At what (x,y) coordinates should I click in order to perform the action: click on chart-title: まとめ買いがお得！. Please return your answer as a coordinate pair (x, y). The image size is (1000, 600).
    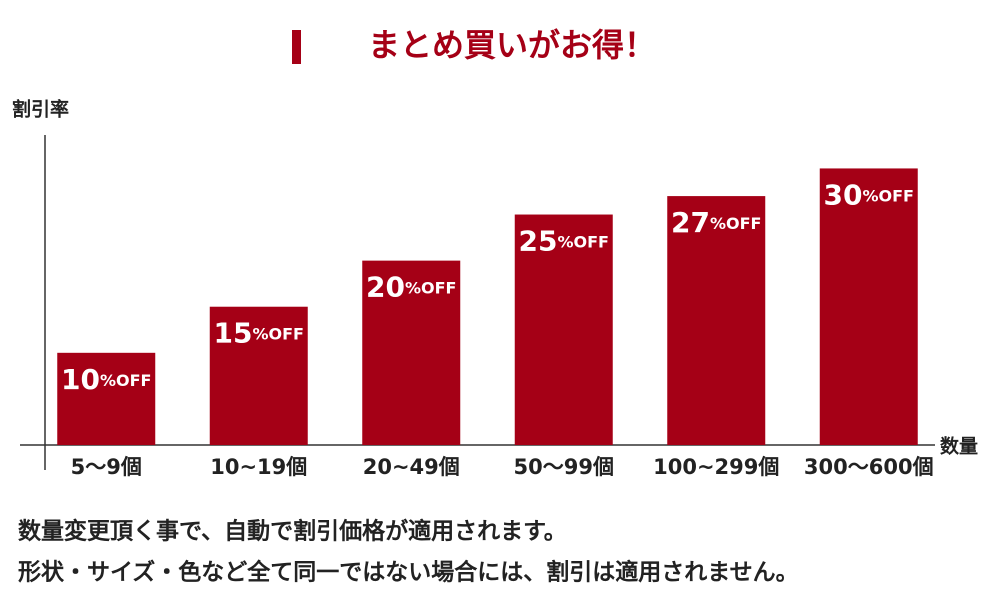
    Looking at the image, I should click on (512, 45).